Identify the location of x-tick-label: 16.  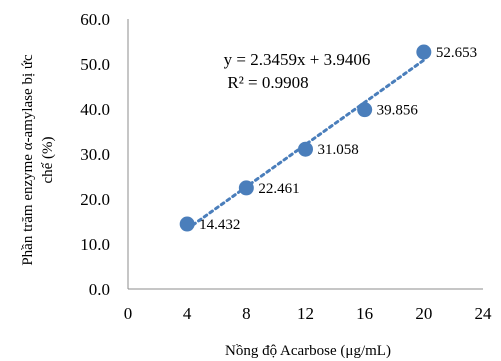
(364, 313).